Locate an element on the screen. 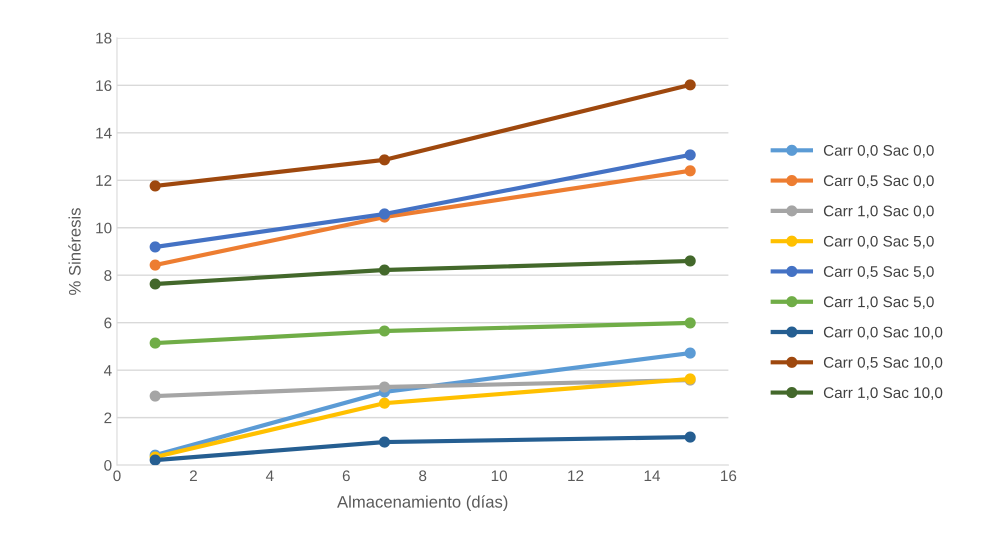 The height and width of the screenshot is (557, 983). legend-label: Carr 1,0 Sac 10,0 is located at coordinates (883, 393).